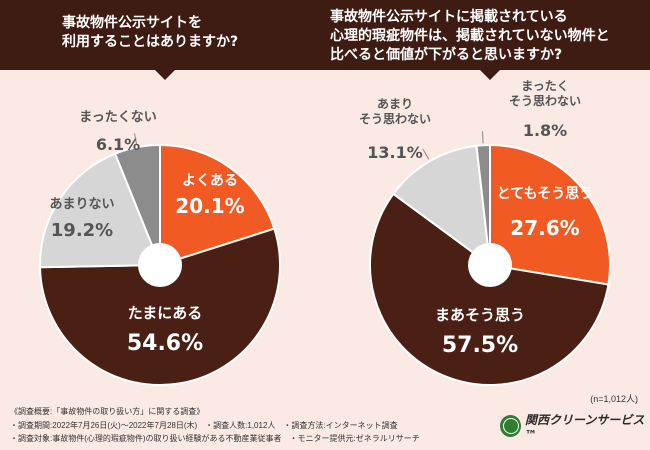  I want to click on pie1-value-1: 20.1%, so click(209, 206).